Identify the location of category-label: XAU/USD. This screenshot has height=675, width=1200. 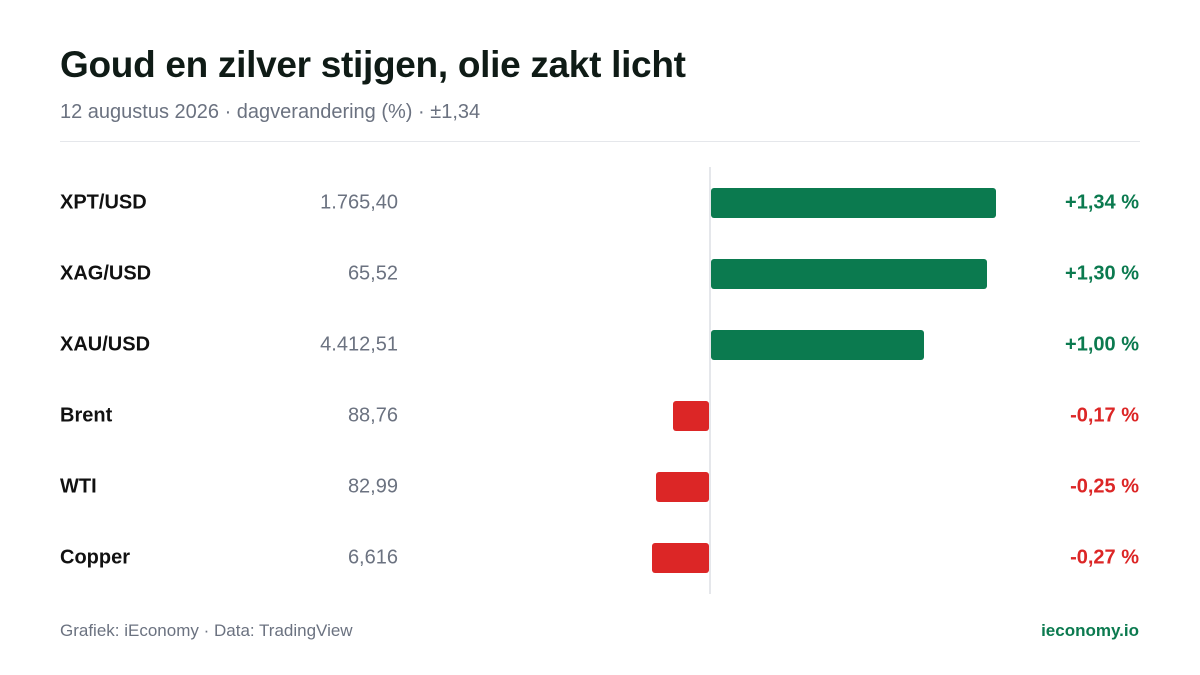
(105, 344).